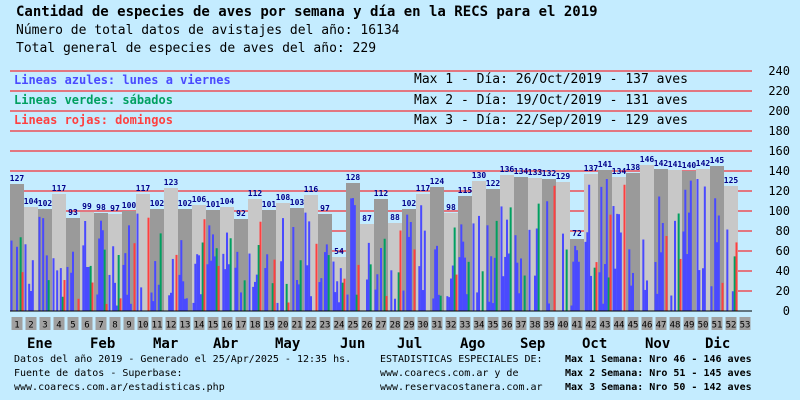 The image size is (800, 400). What do you see at coordinates (783, 231) in the screenshot?
I see `y-tick-label: 80` at bounding box center [783, 231].